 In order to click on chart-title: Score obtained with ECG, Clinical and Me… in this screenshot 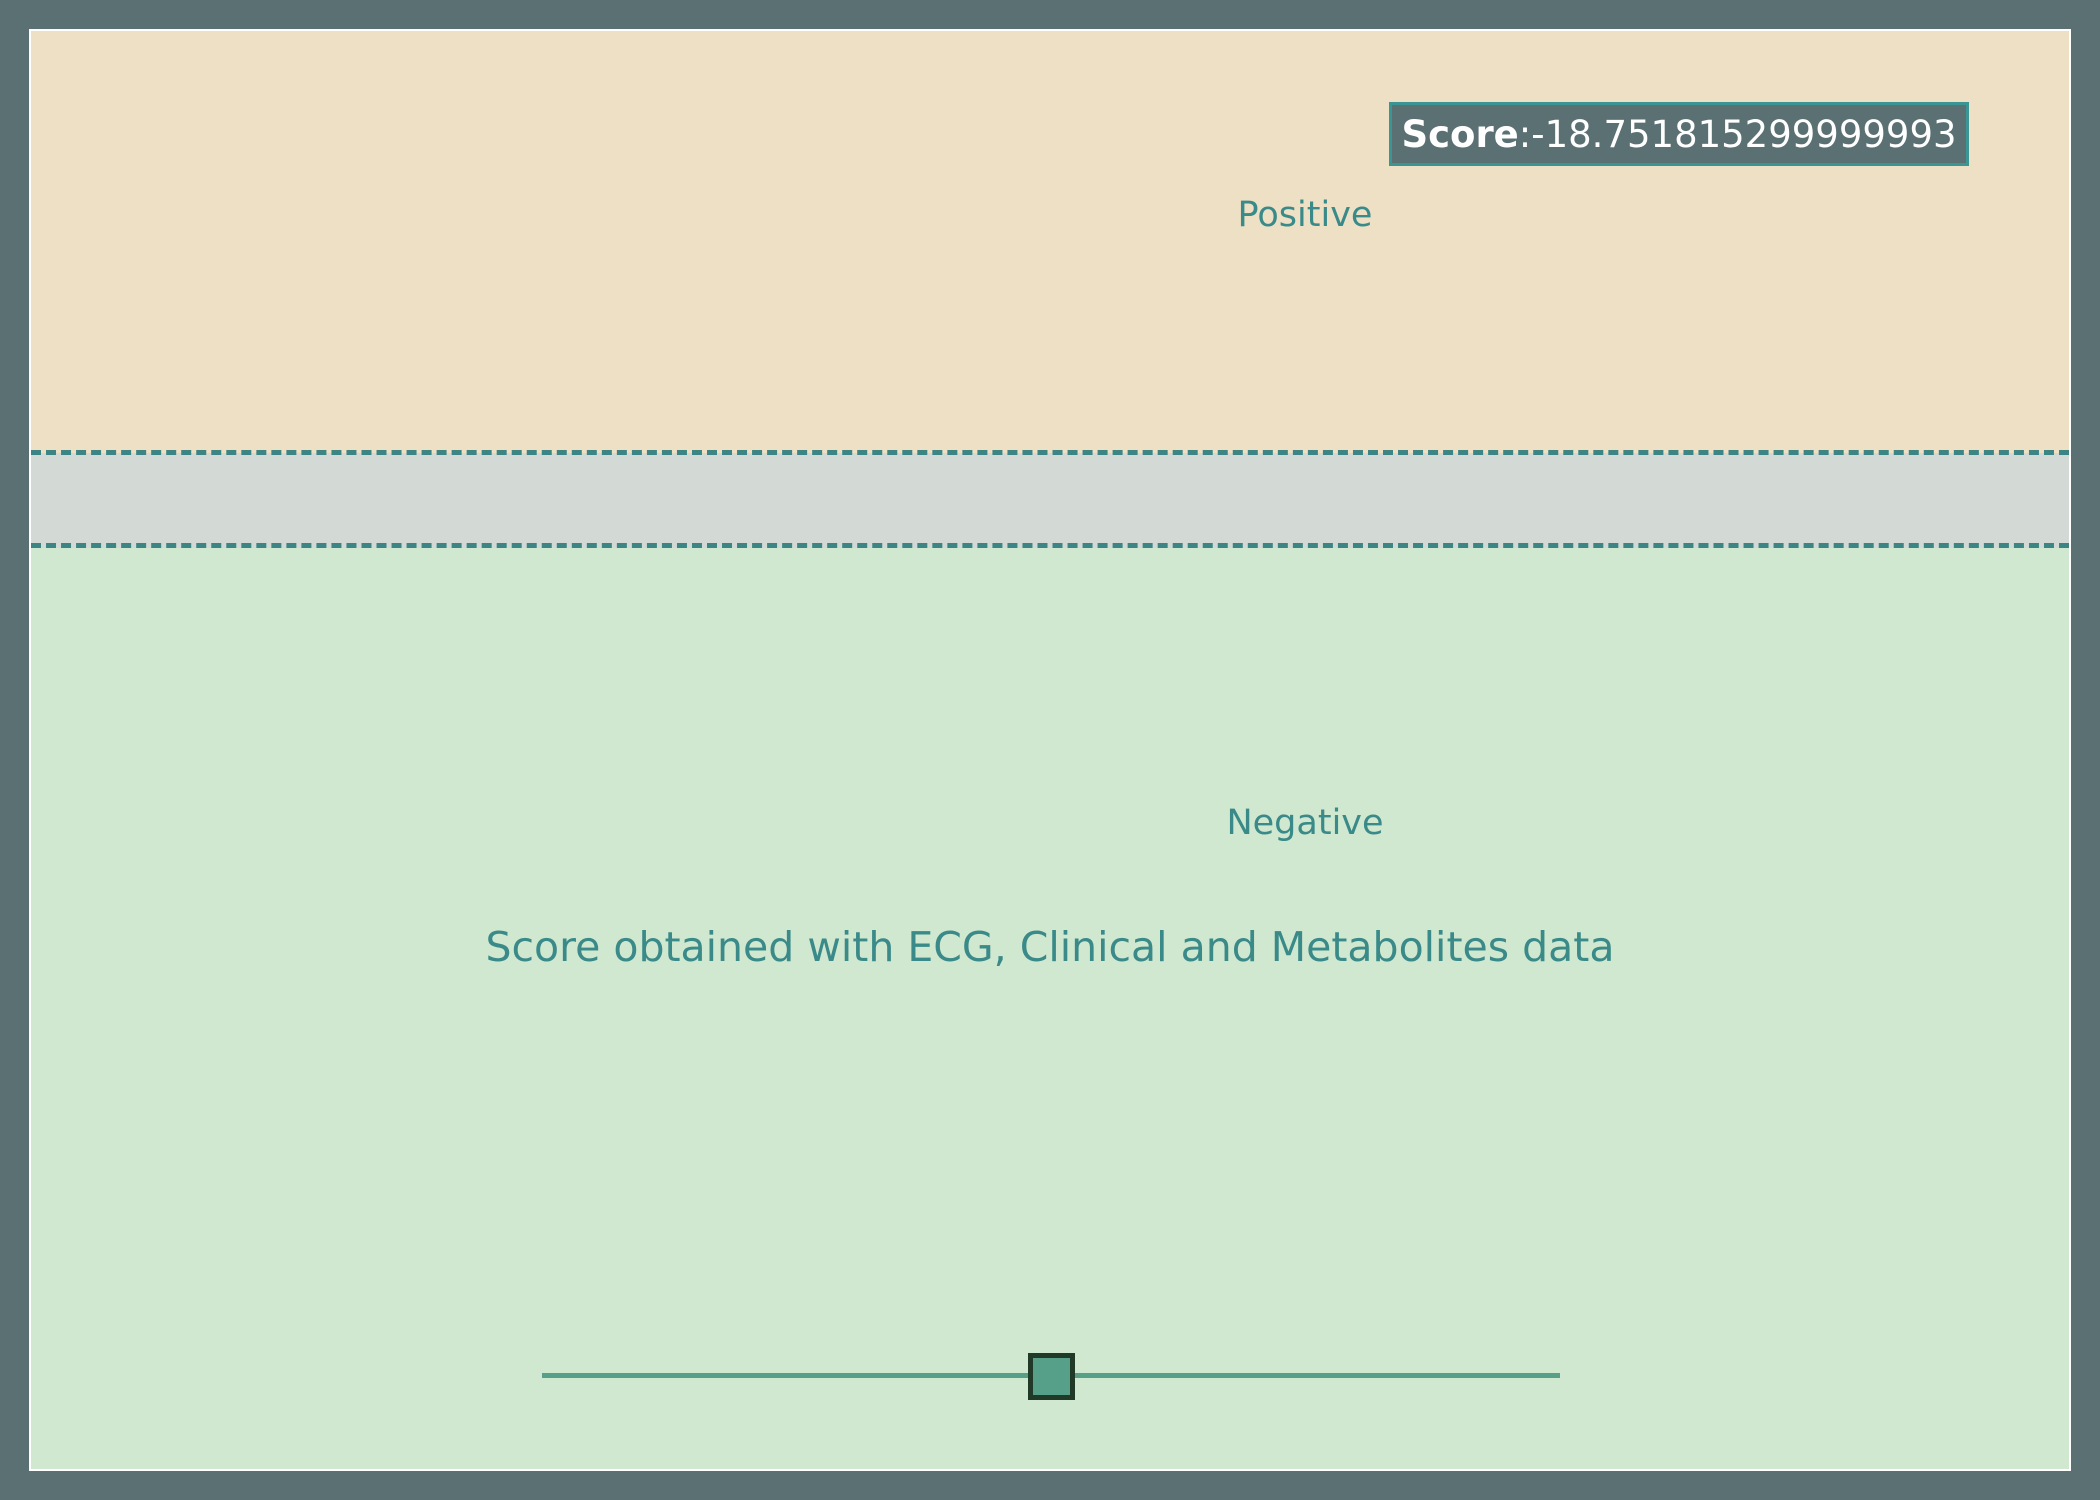, I will do `click(1050, 947)`.